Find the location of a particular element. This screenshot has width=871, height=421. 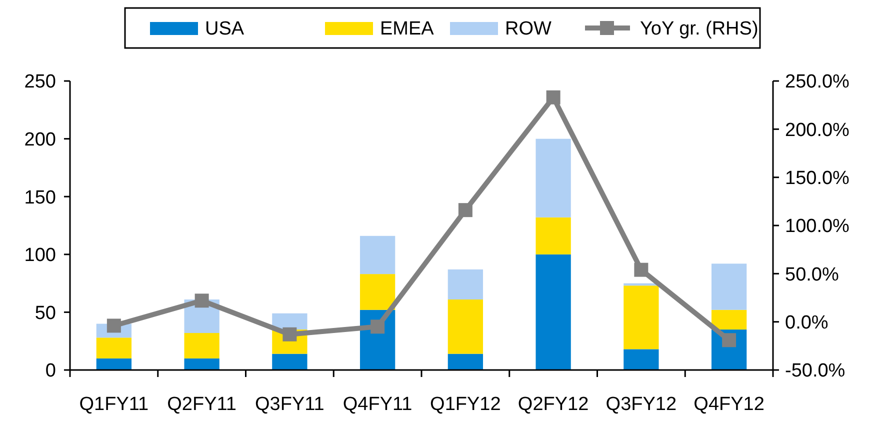

y2-tick-label: 250.0% is located at coordinates (817, 82).